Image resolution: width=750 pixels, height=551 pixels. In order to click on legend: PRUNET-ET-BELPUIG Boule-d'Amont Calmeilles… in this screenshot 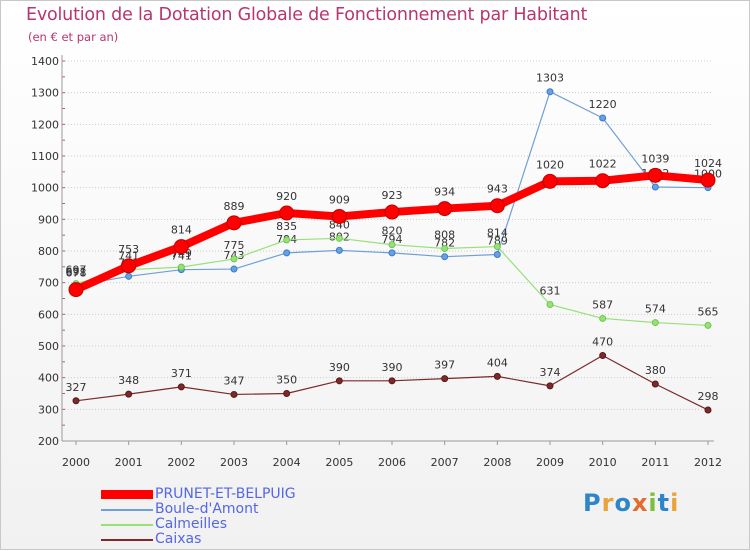, I will do `click(198, 517)`.